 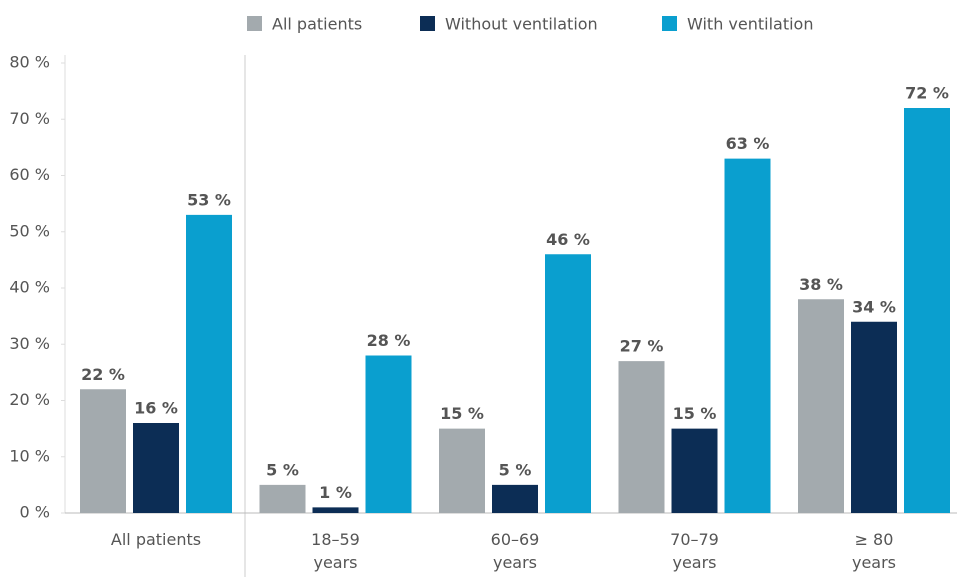 What do you see at coordinates (29, 343) in the screenshot?
I see `y-tick-label: 30 %` at bounding box center [29, 343].